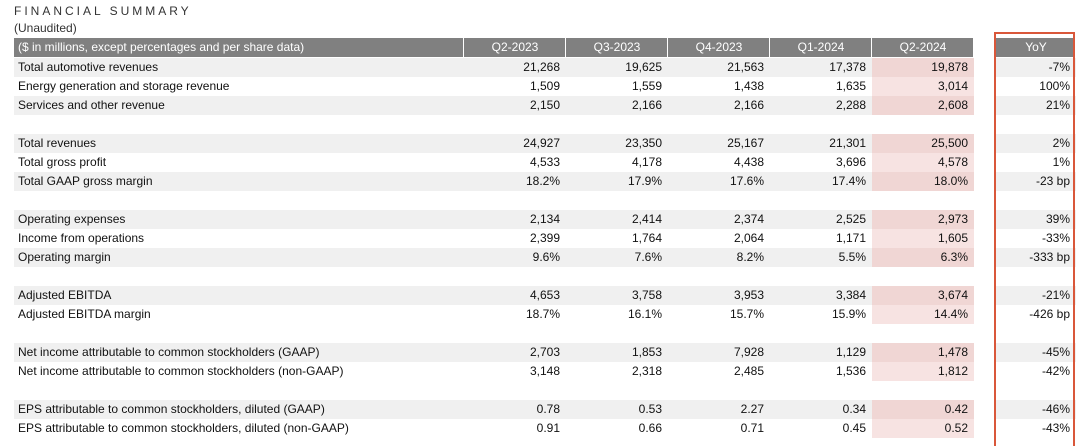 This screenshot has width=1080, height=446. What do you see at coordinates (646, 238) in the screenshot?
I see `cell-value: 1,764` at bounding box center [646, 238].